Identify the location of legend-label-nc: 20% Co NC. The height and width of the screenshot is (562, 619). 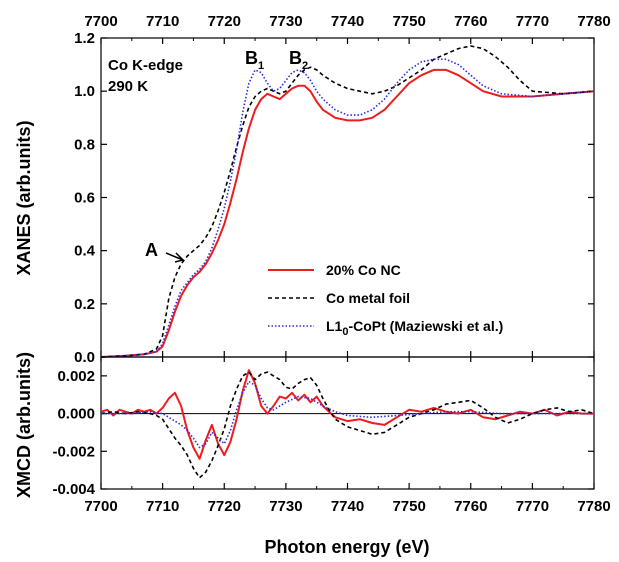
(363, 270).